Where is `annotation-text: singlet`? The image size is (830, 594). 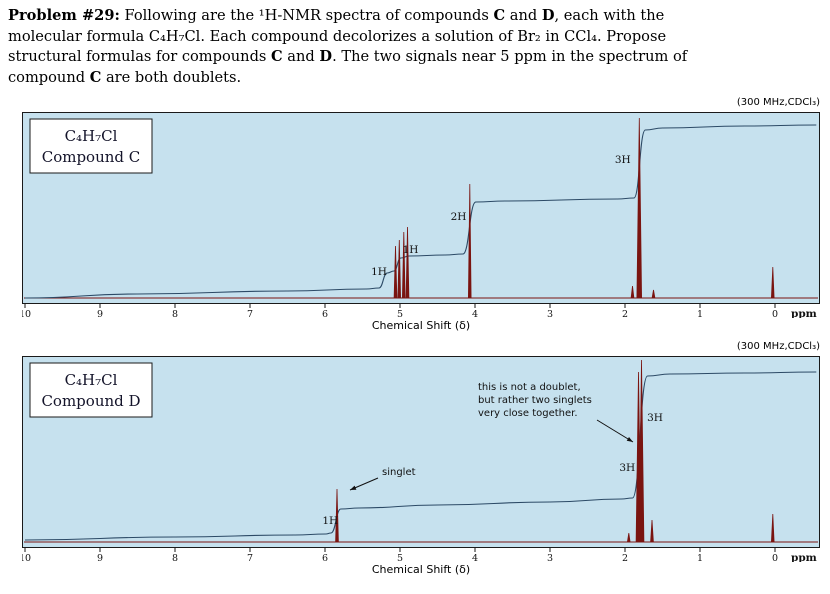 annotation-text: singlet is located at coordinates (399, 472).